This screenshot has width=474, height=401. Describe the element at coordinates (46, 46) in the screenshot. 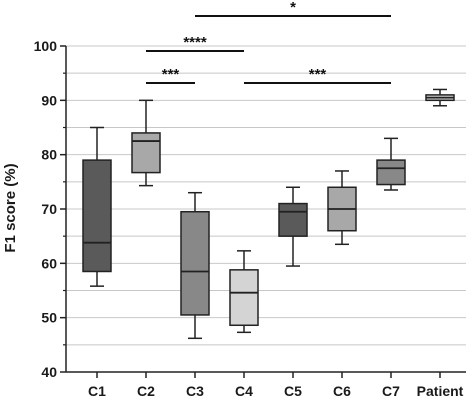

I see `y-tick-label: 100` at that location.